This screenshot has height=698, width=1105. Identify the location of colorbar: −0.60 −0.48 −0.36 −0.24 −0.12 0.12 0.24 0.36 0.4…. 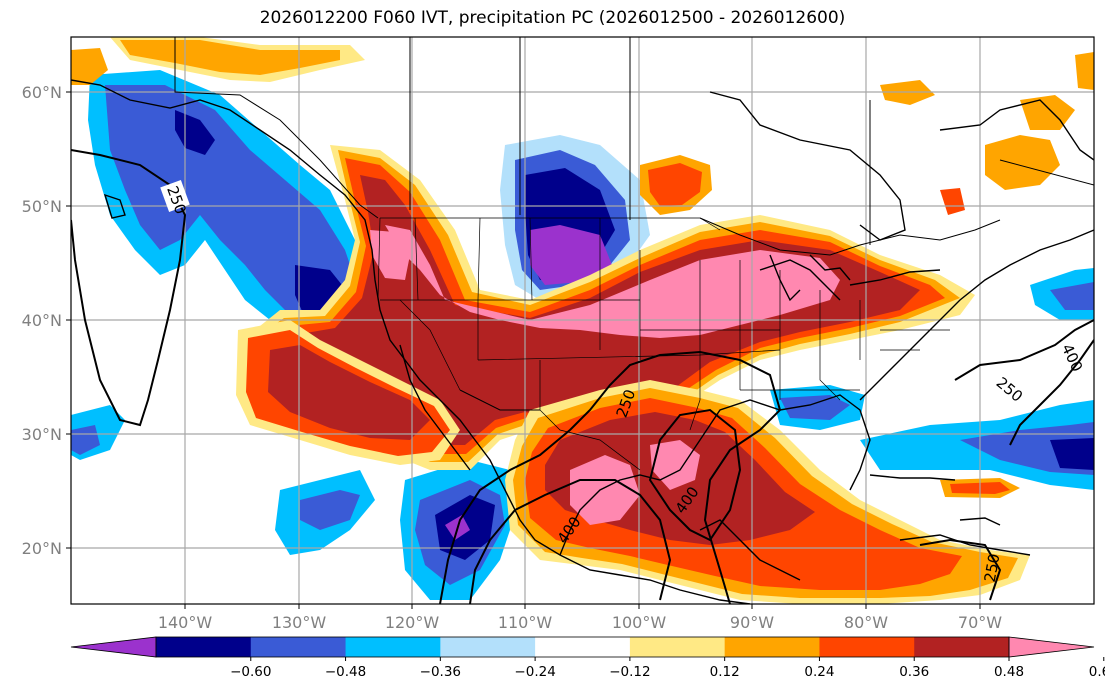
(587, 658).